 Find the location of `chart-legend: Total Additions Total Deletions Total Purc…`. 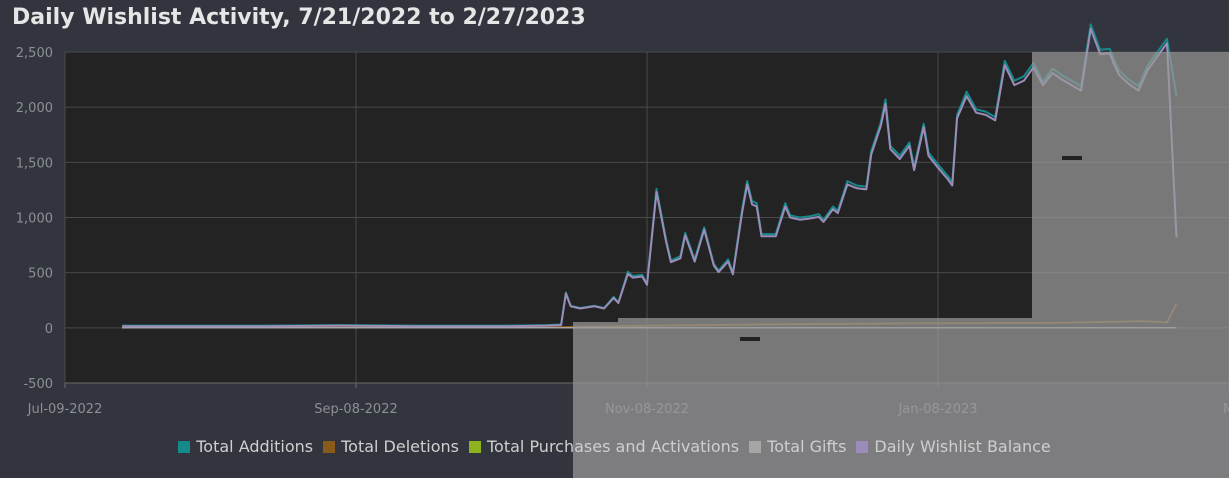

chart-legend: Total Additions Total Deletions Total Purc… is located at coordinates (614, 446).